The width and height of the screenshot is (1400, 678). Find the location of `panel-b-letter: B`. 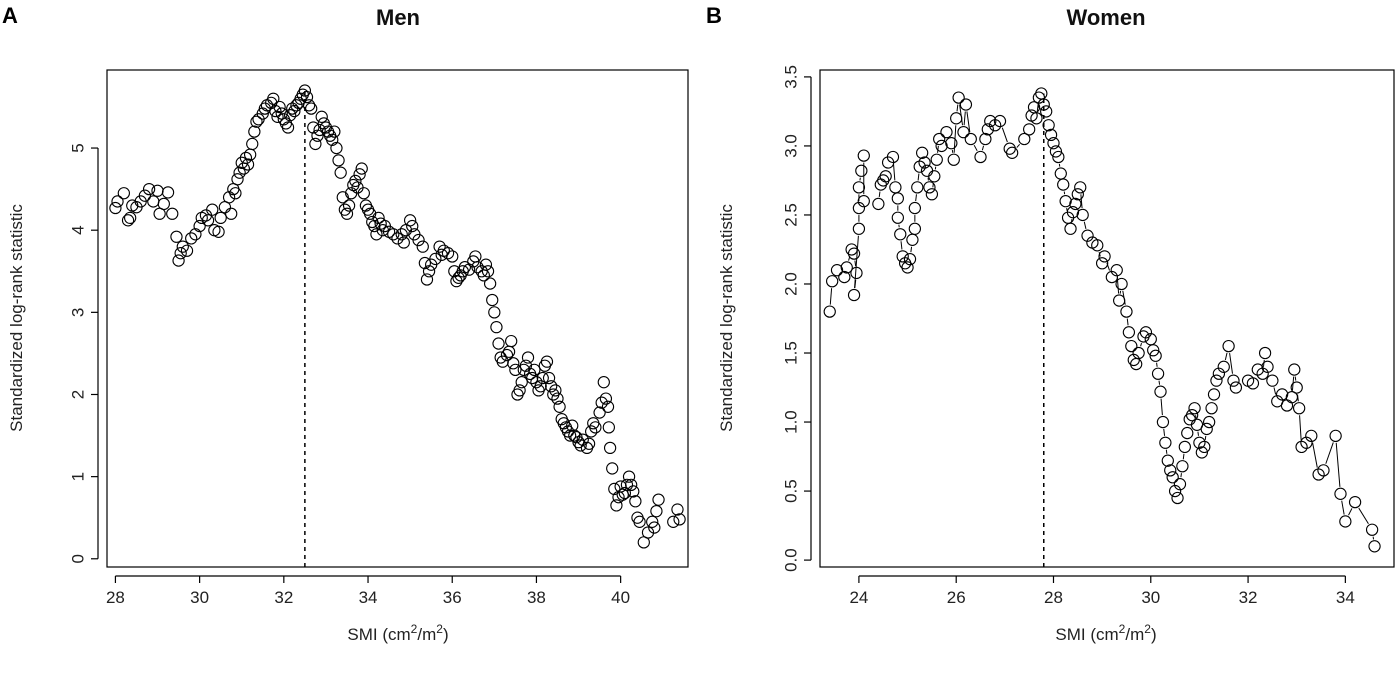

panel-b-letter: B is located at coordinates (714, 15).